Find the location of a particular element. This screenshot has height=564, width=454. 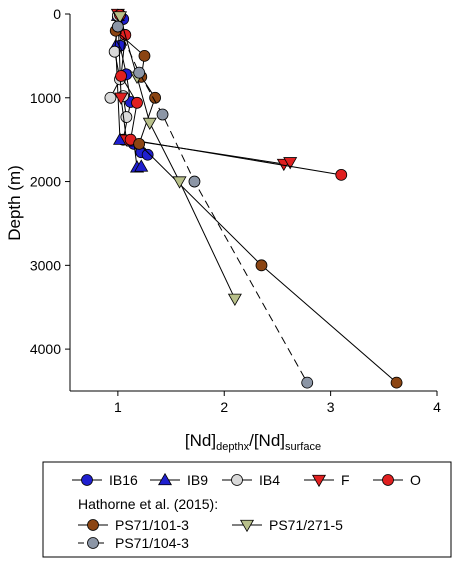

y-tick-label: 4000 is located at coordinates (45, 349).